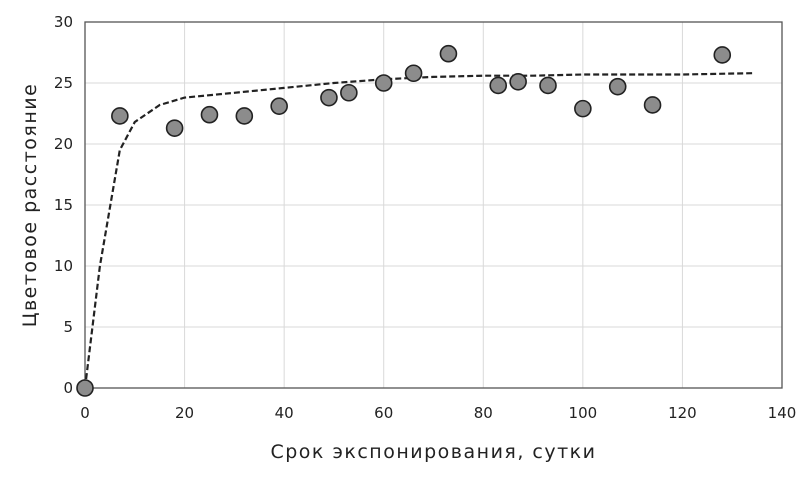 This screenshot has height=477, width=802. Describe the element at coordinates (682, 413) in the screenshot. I see `x-tick-label: 120` at that location.